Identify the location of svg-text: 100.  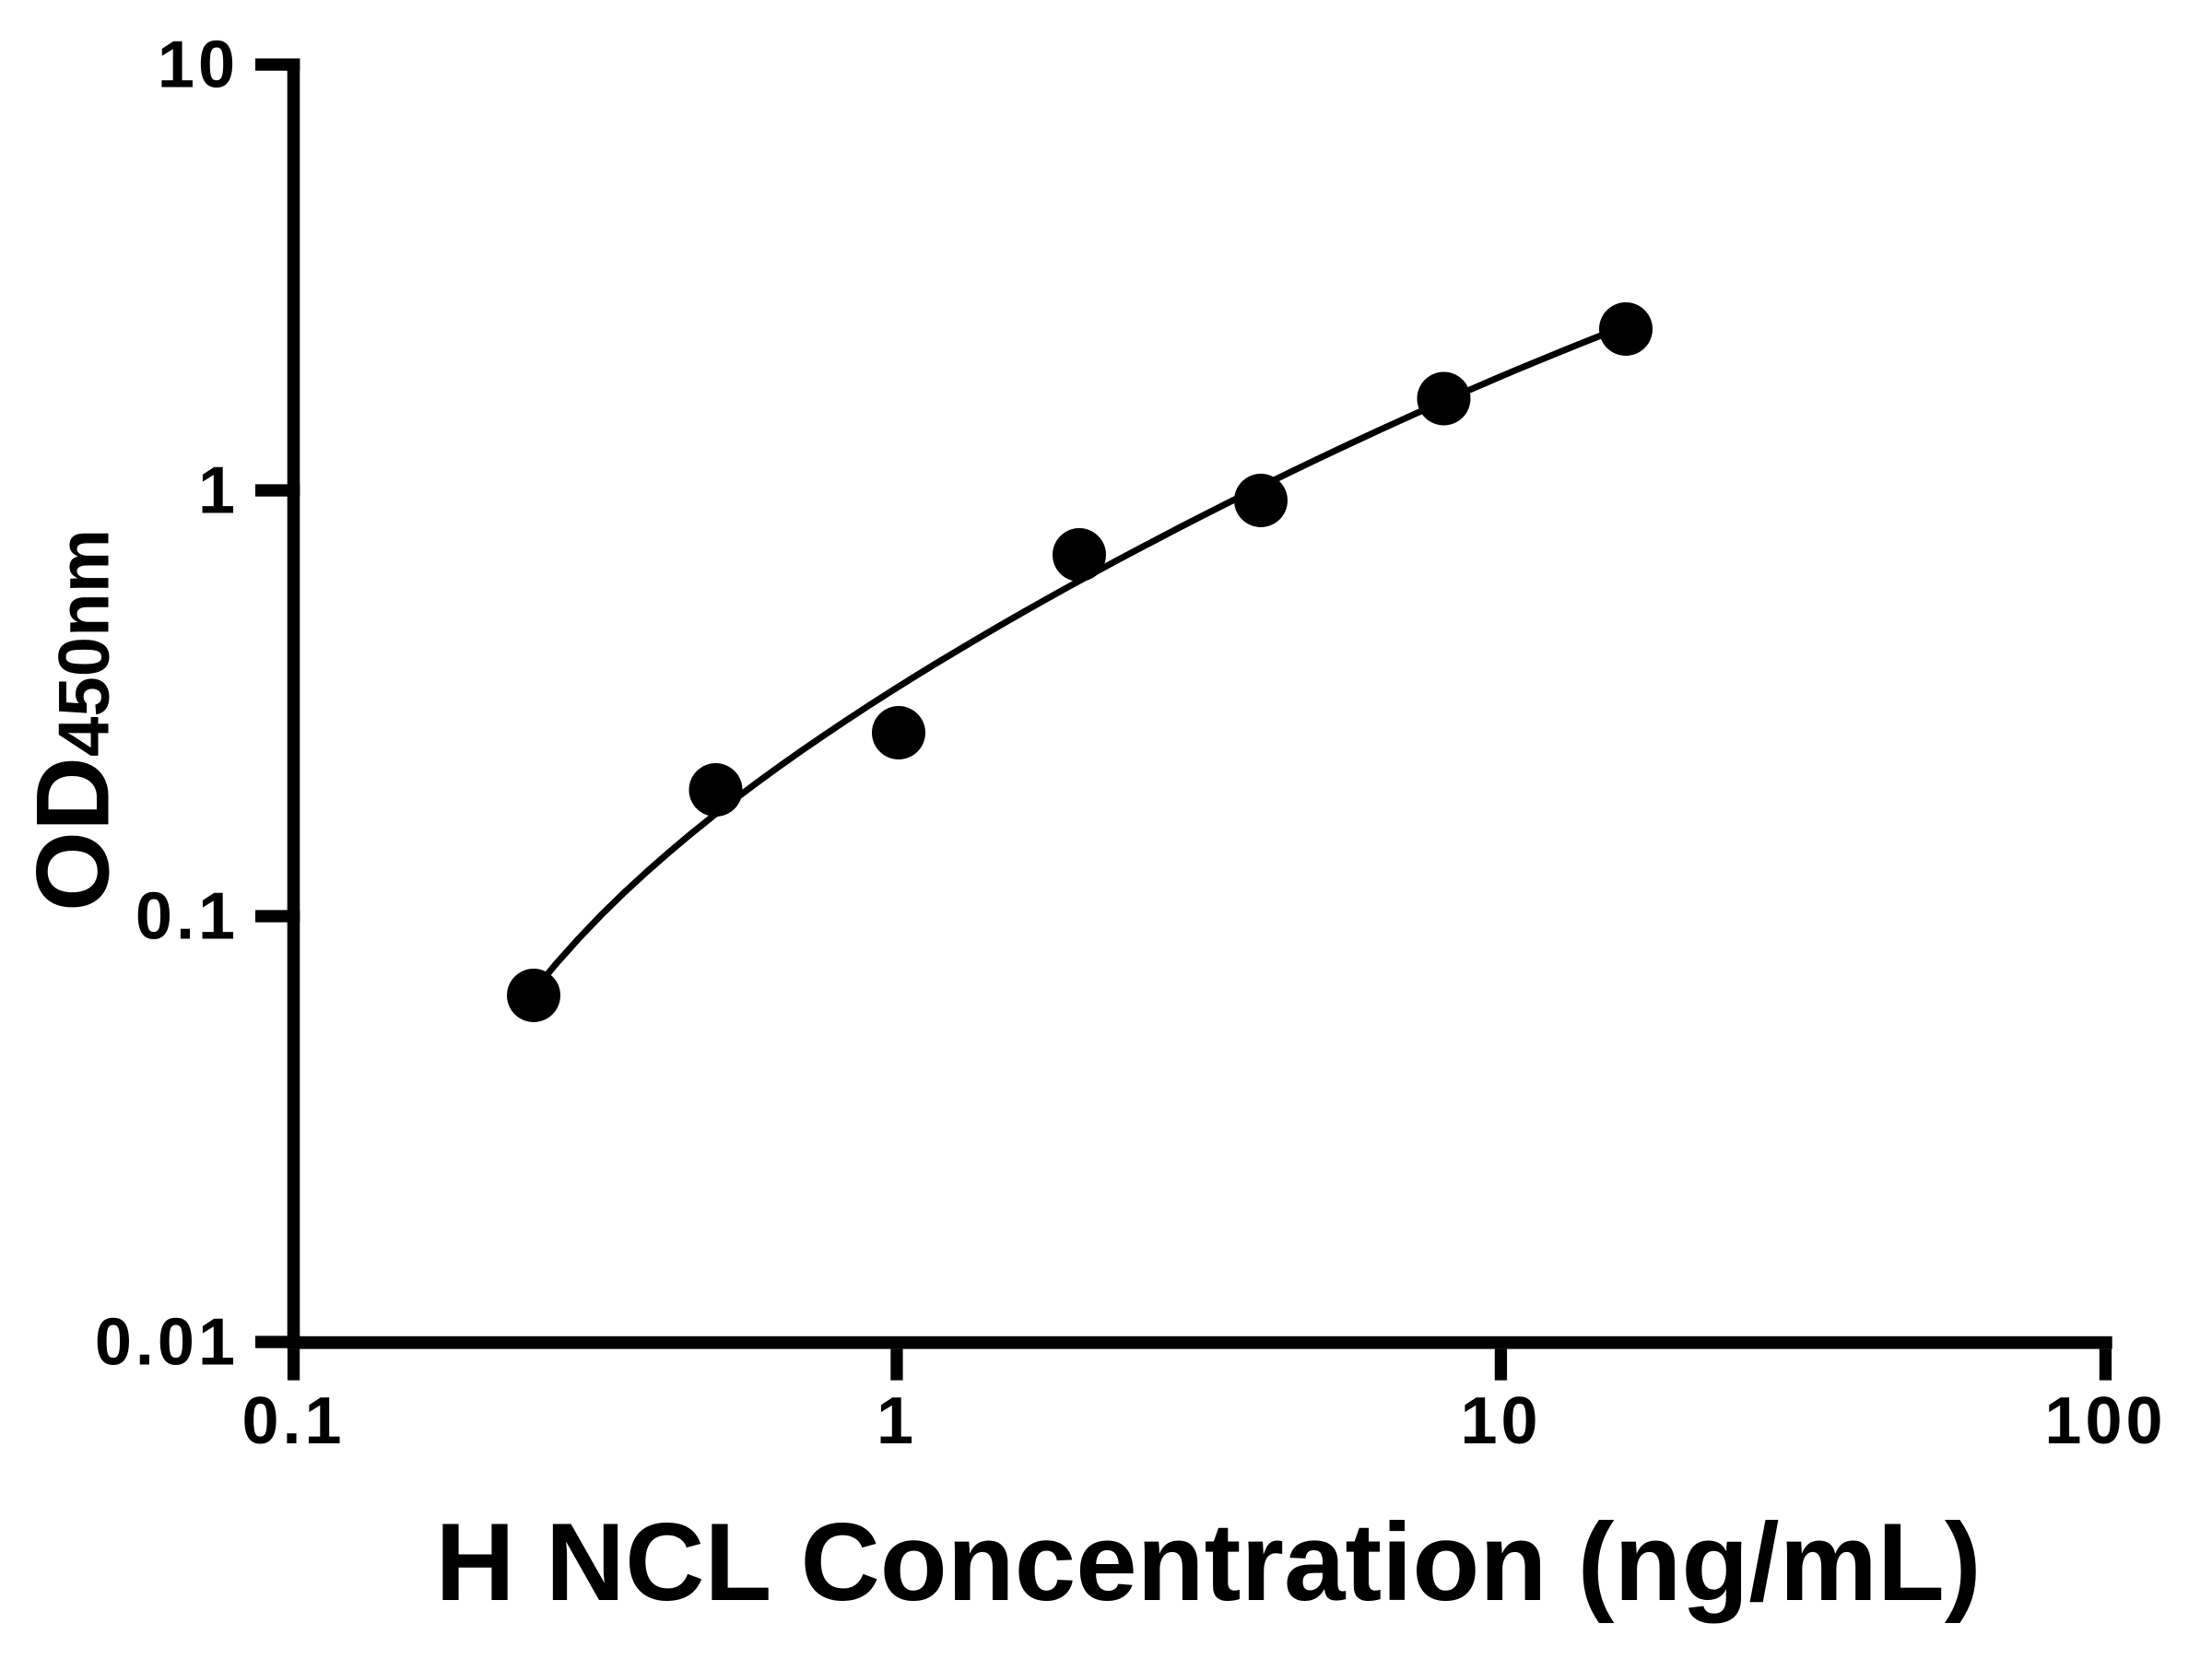
(2105, 1421).